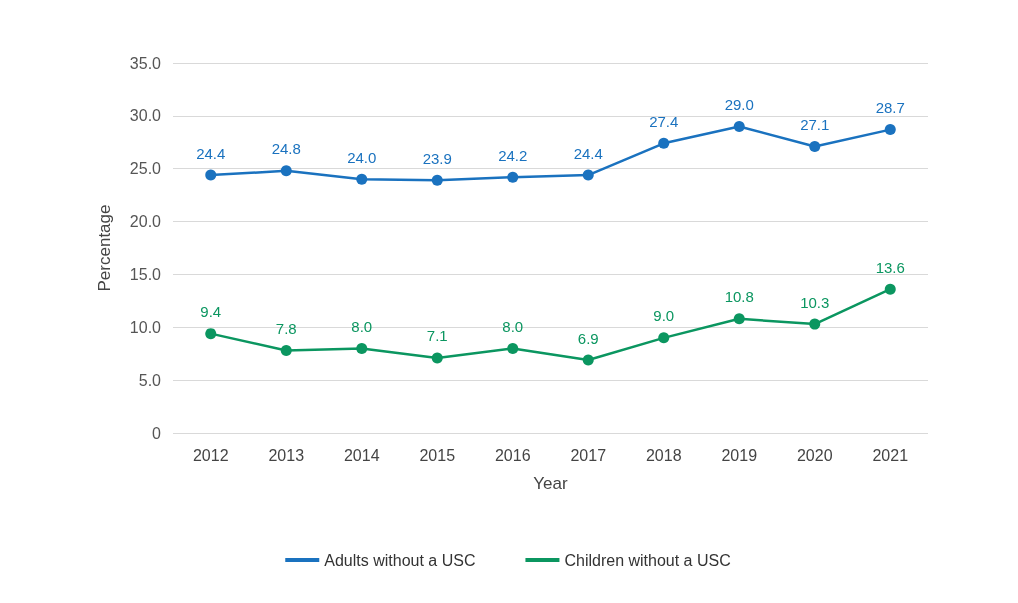  What do you see at coordinates (145, 63) in the screenshot?
I see `y-tick-label: 35.0` at bounding box center [145, 63].